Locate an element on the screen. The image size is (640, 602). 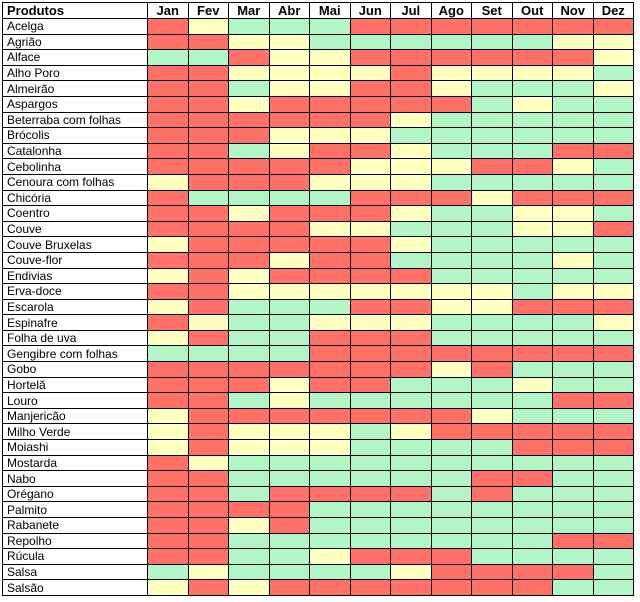
month-header: Fev is located at coordinates (208, 10).